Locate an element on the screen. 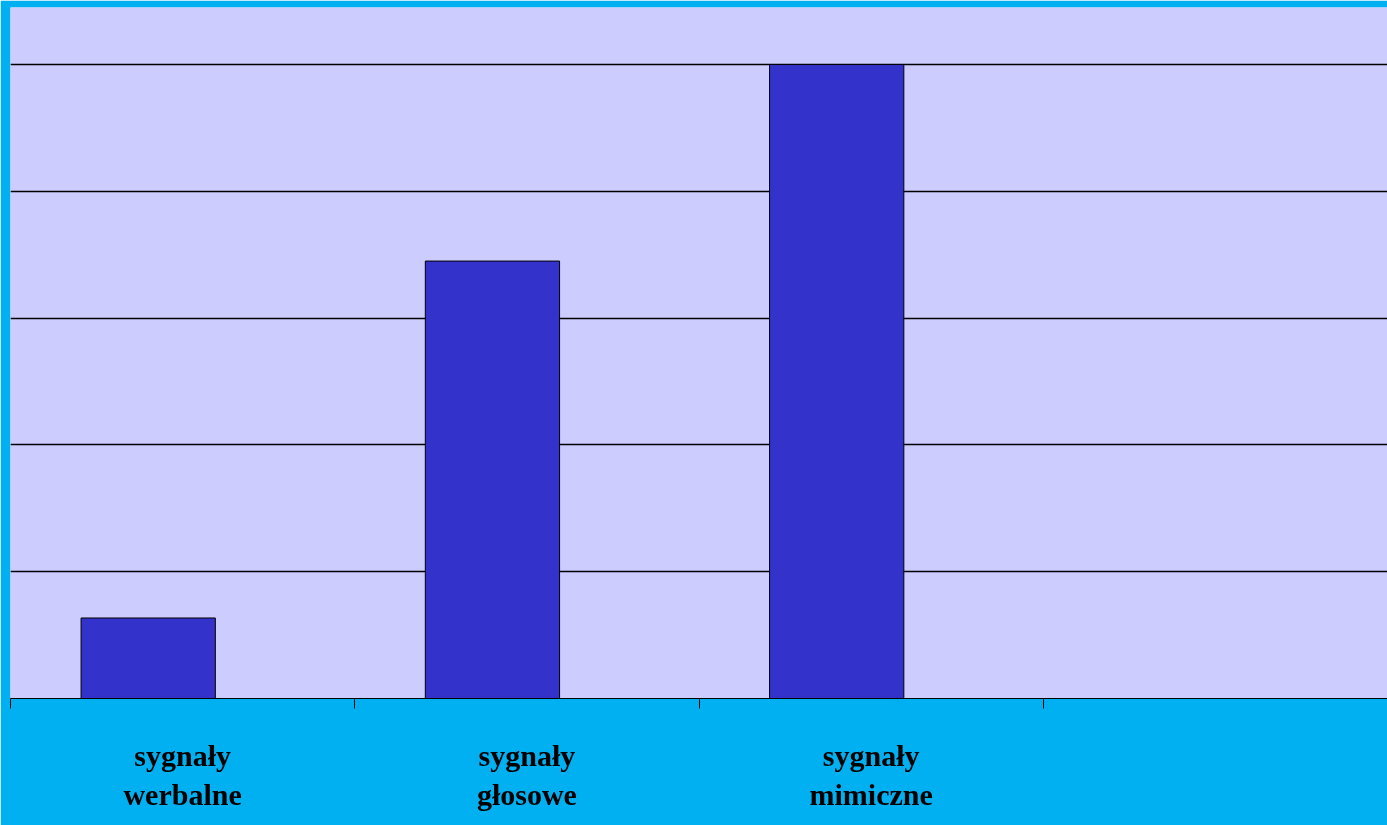 This screenshot has height=825, width=1387. x-tick-label: sygnały mimiczne is located at coordinates (871, 775).